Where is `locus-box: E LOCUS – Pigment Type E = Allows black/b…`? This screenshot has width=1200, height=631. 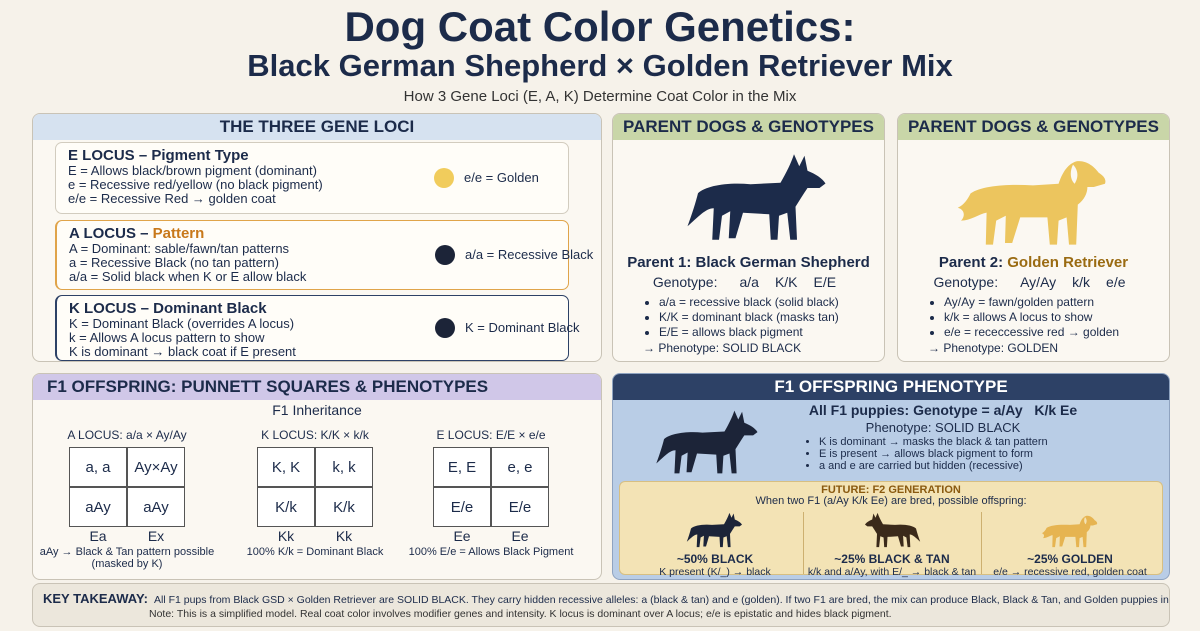
locus-box: E LOCUS – Pigment Type E = Allows black/b… is located at coordinates (312, 178).